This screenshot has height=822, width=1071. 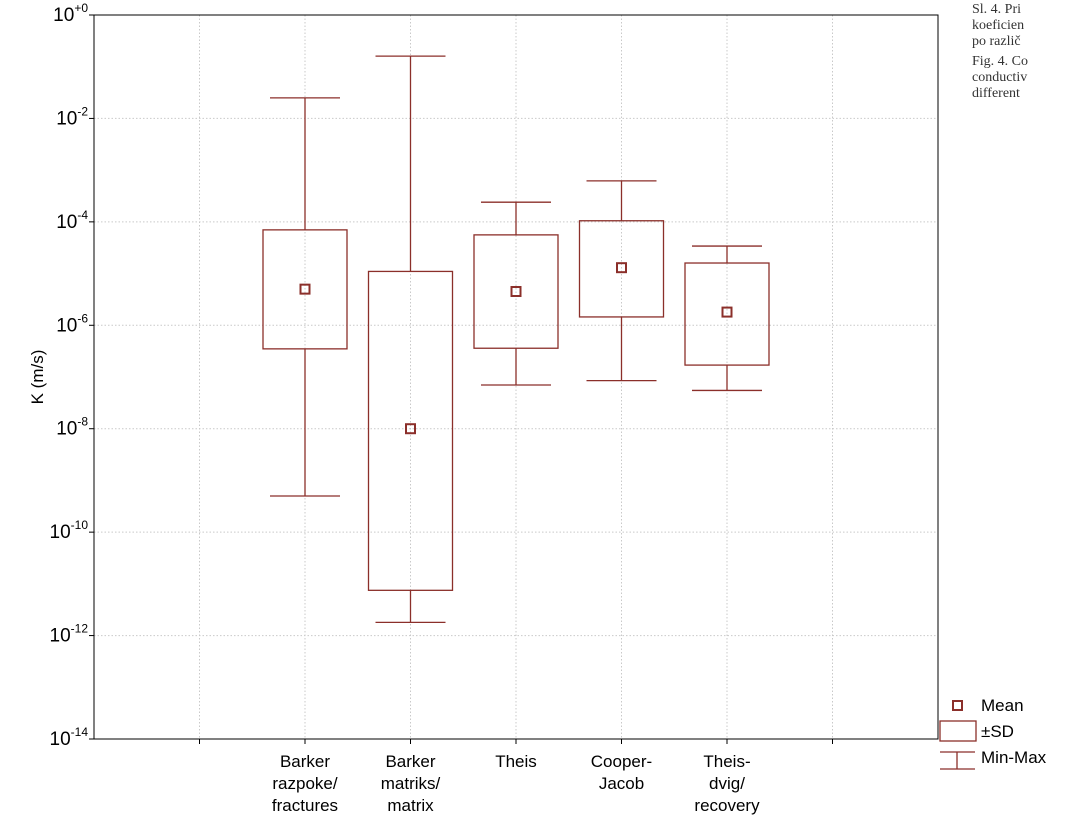 What do you see at coordinates (997, 731) in the screenshot?
I see `legend-label: ±SD` at bounding box center [997, 731].